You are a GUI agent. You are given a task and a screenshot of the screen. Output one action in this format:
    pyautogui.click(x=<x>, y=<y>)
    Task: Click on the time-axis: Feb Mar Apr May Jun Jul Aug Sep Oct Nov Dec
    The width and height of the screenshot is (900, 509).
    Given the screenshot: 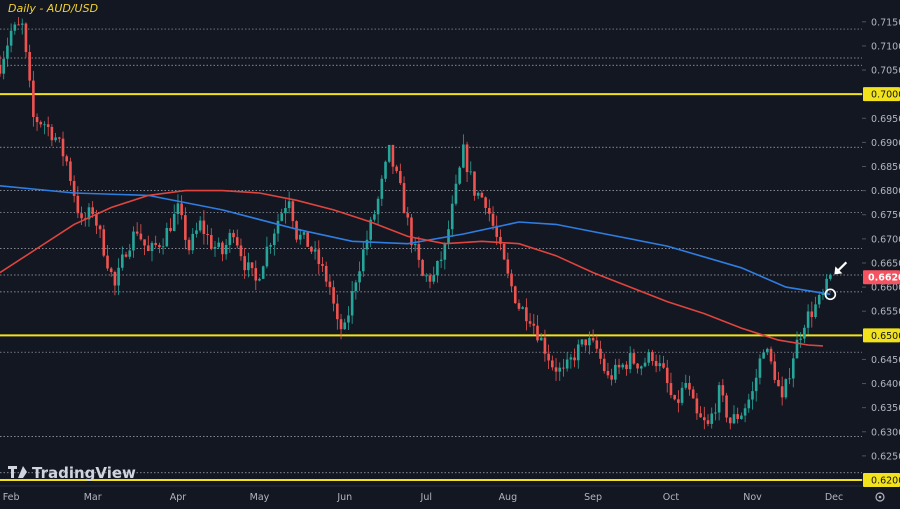 What is the action you would take?
    pyautogui.click(x=431, y=494)
    